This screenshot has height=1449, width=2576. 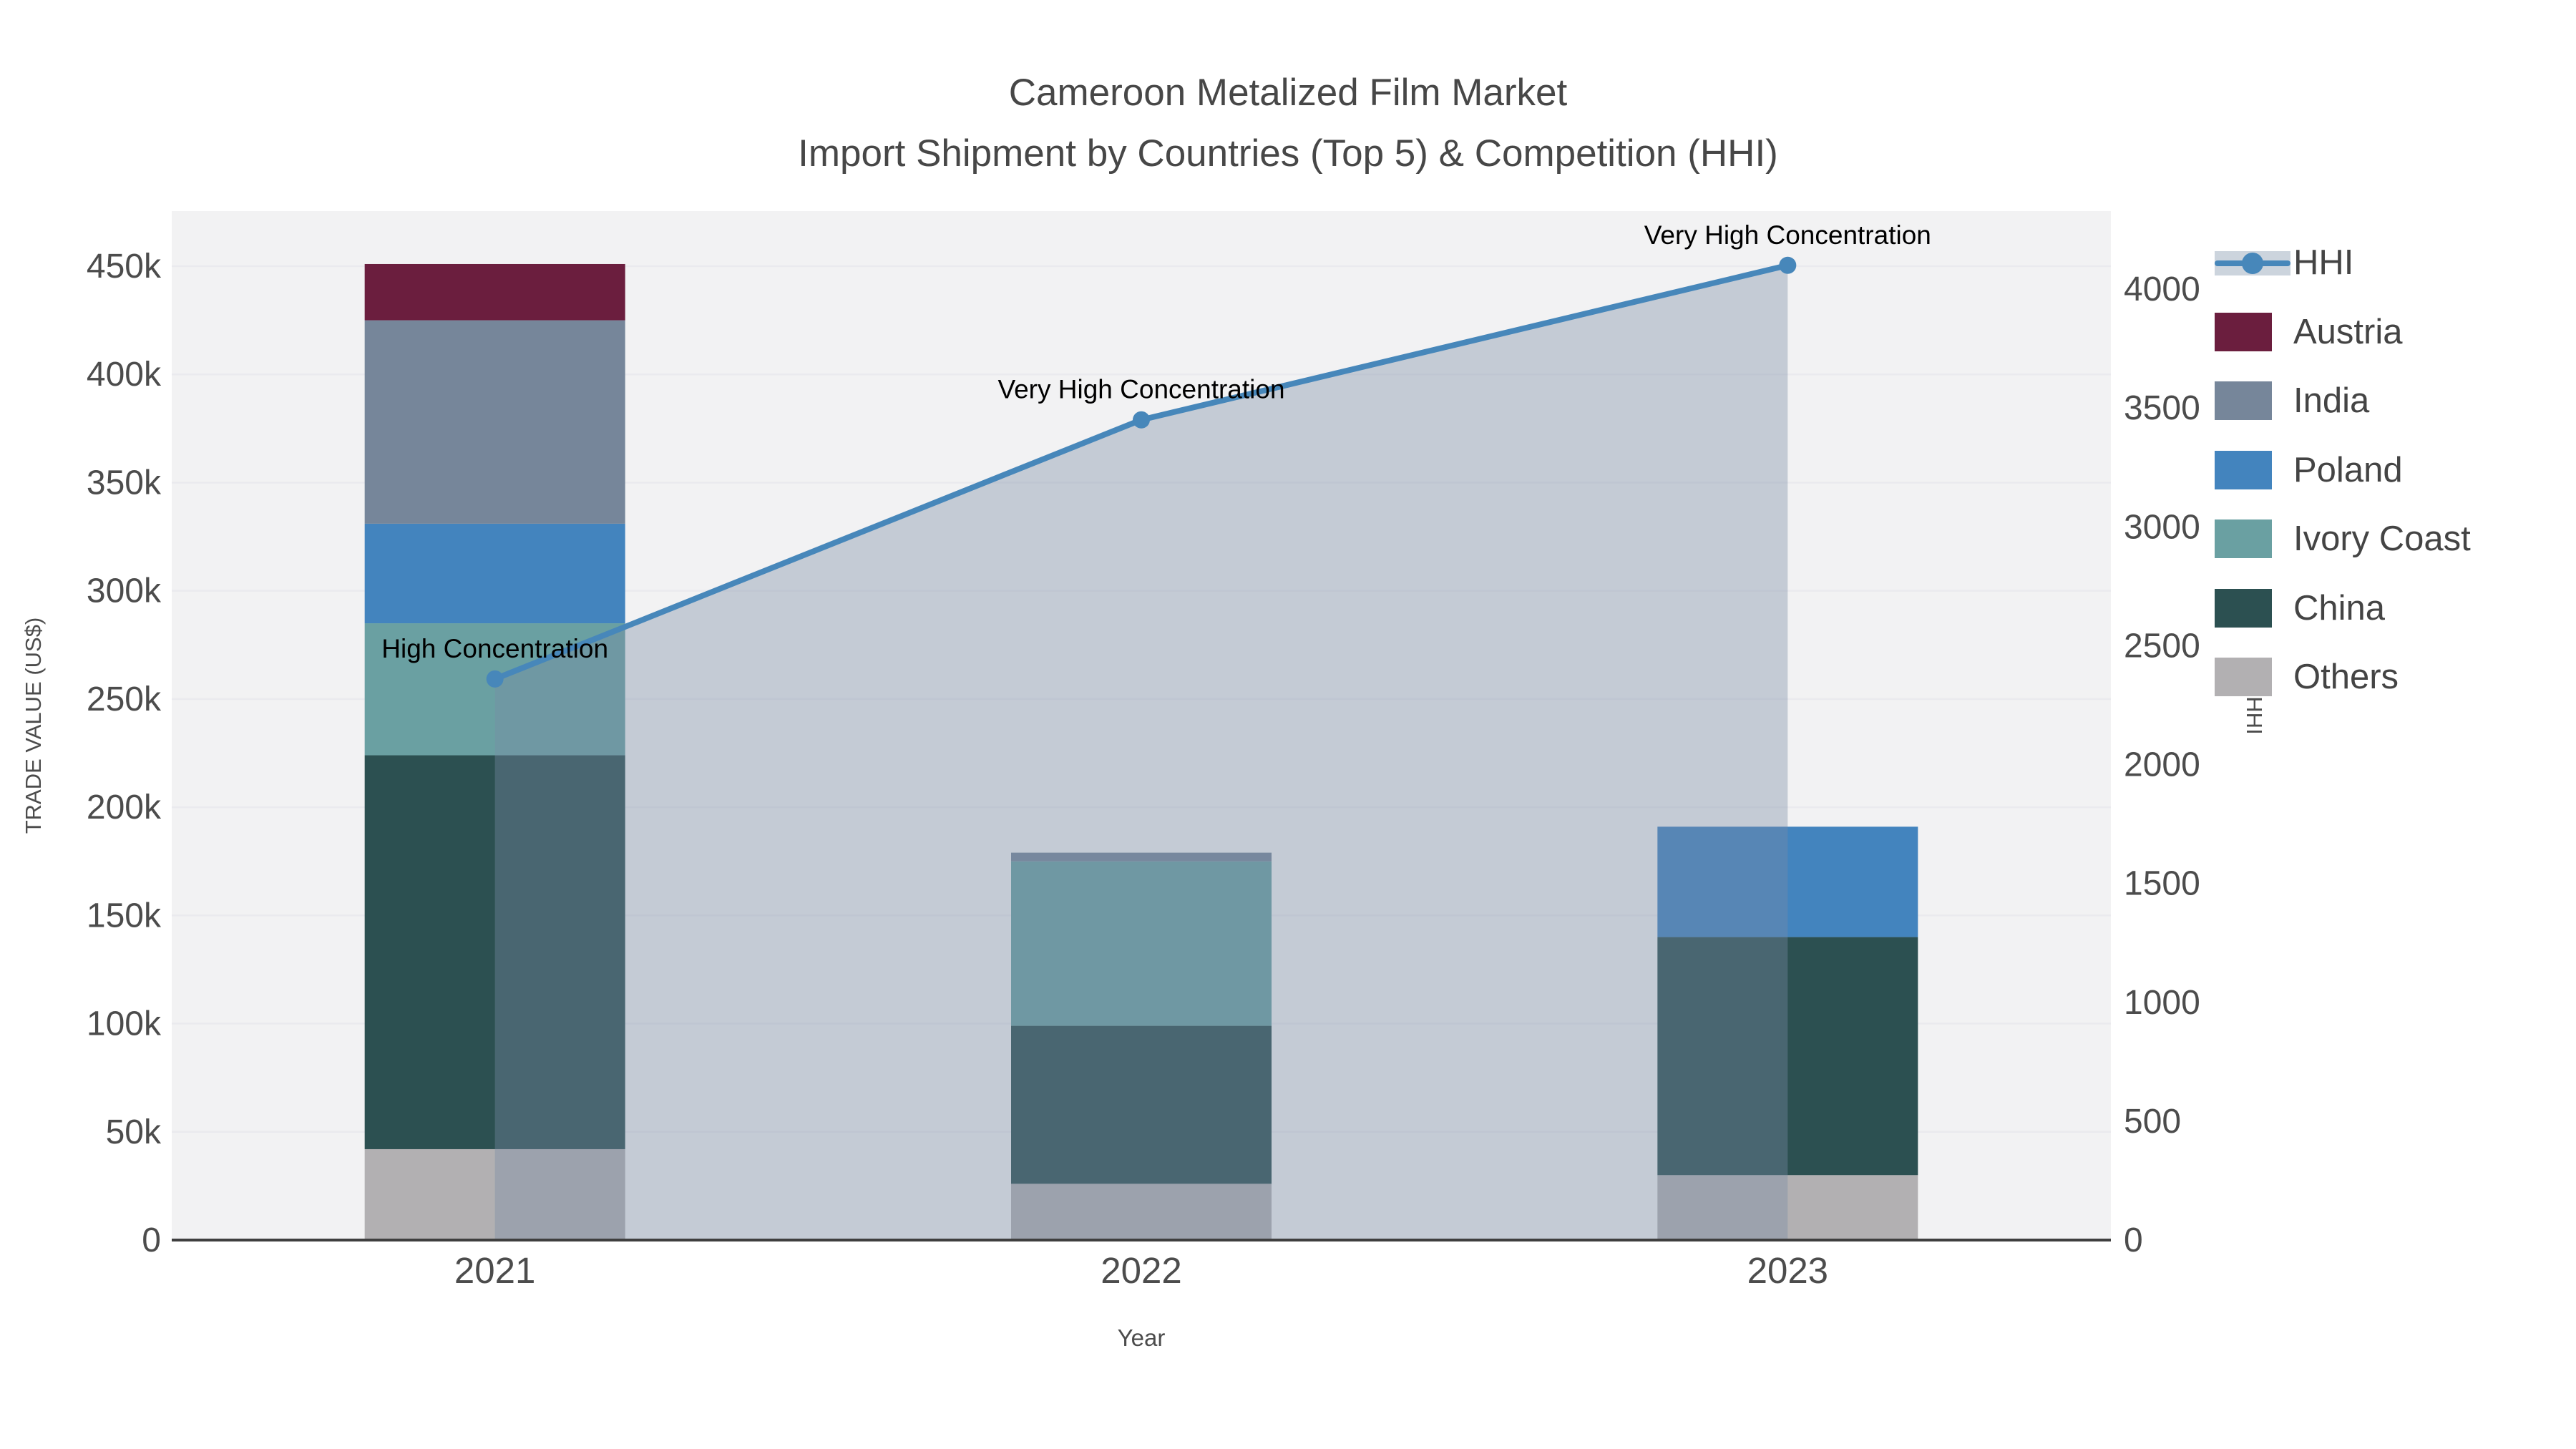 I want to click on legend-swatch-china, so click(x=2243, y=608).